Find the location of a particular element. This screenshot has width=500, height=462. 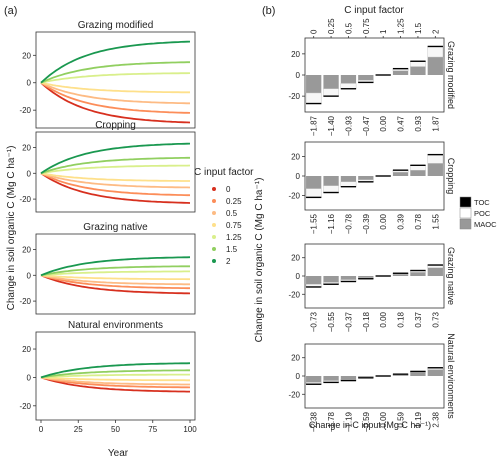

category-label: −1.40 is located at coordinates (331, 125).